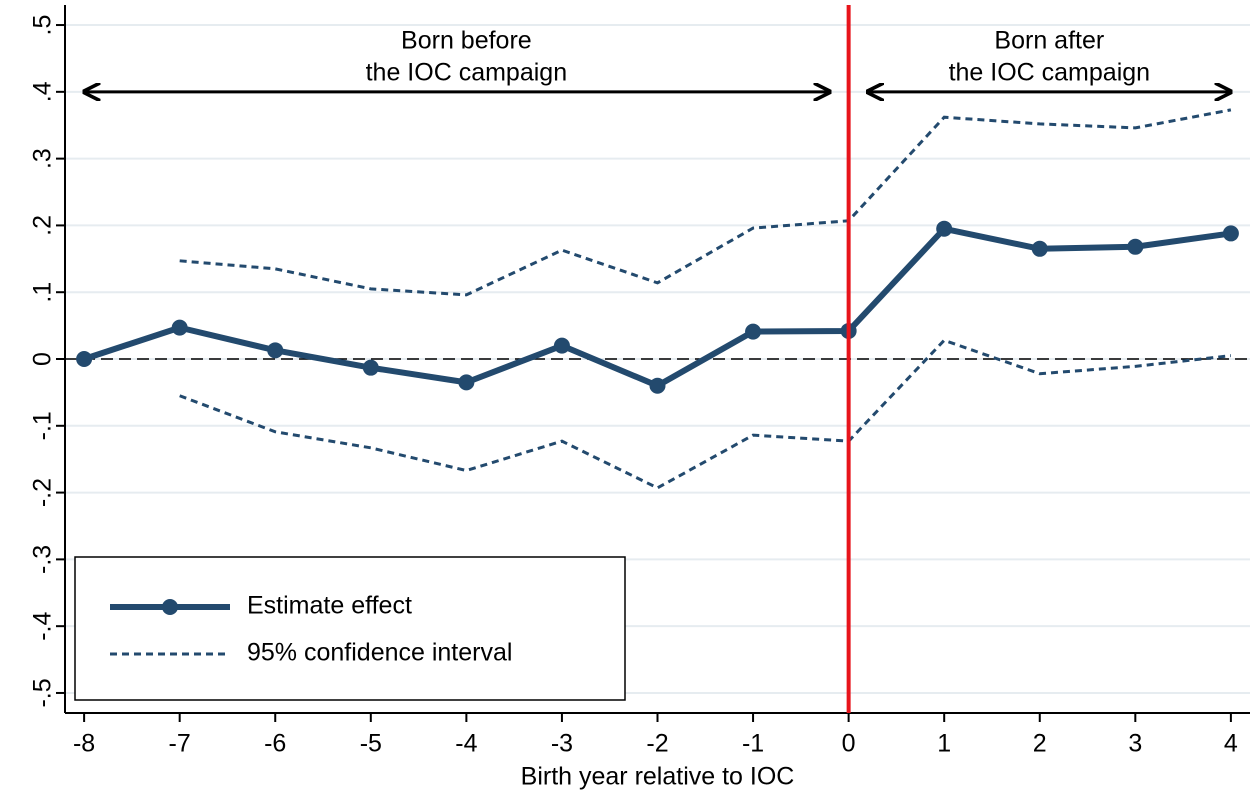  What do you see at coordinates (849, 744) in the screenshot?
I see `x-tick-label: 0` at bounding box center [849, 744].